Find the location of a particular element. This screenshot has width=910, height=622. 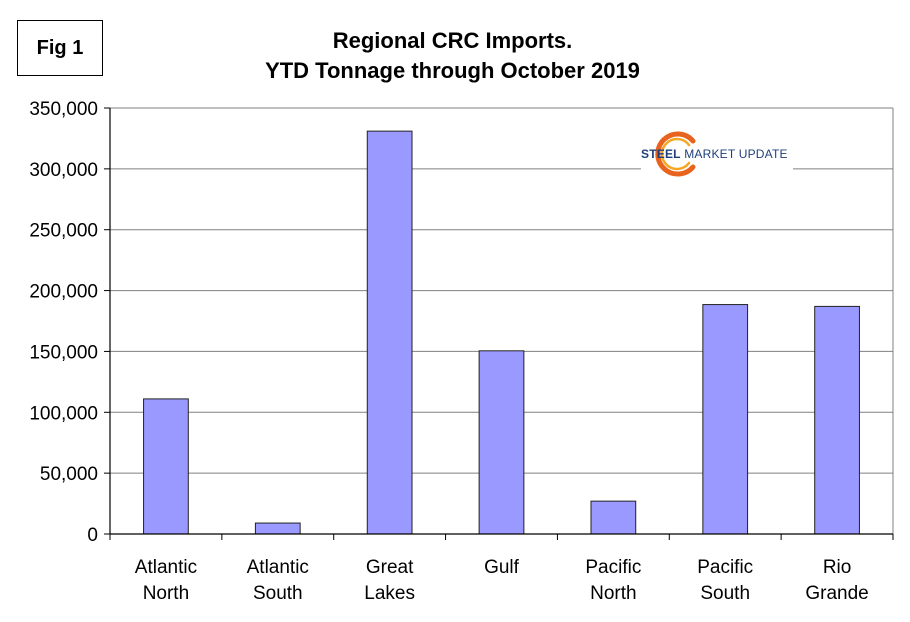

x-category-label: Pacific South is located at coordinates (725, 580).